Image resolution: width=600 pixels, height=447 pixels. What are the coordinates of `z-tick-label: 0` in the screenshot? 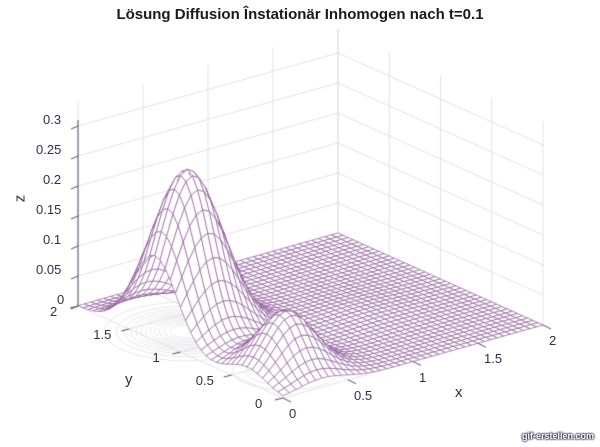 It's located at (61, 299).